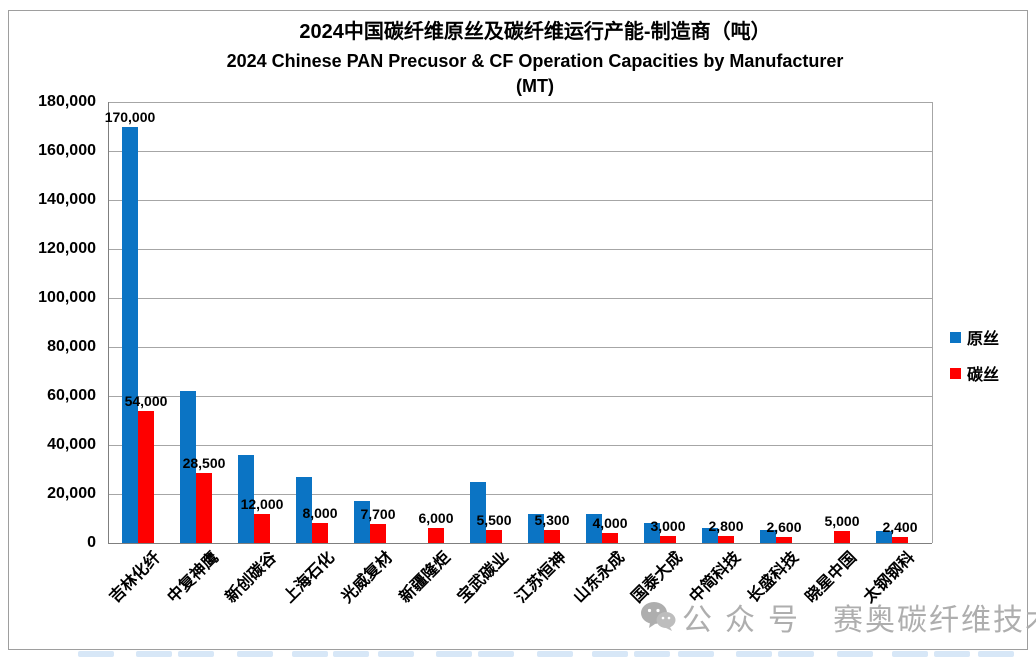 The width and height of the screenshot is (1036, 657). What do you see at coordinates (983, 339) in the screenshot?
I see `legend-label-precursor: 原丝` at bounding box center [983, 339].